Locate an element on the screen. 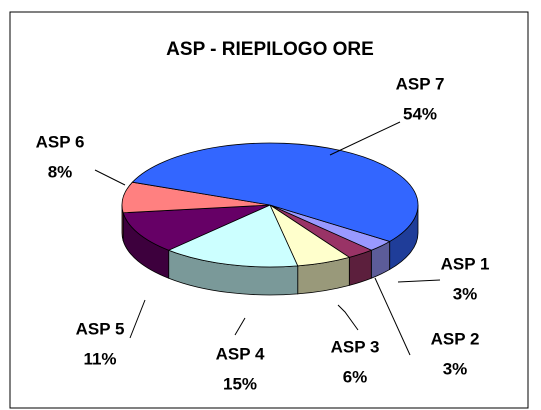 Image resolution: width=541 pixels, height=410 pixels. slice-label: ASP 1 is located at coordinates (465, 263).